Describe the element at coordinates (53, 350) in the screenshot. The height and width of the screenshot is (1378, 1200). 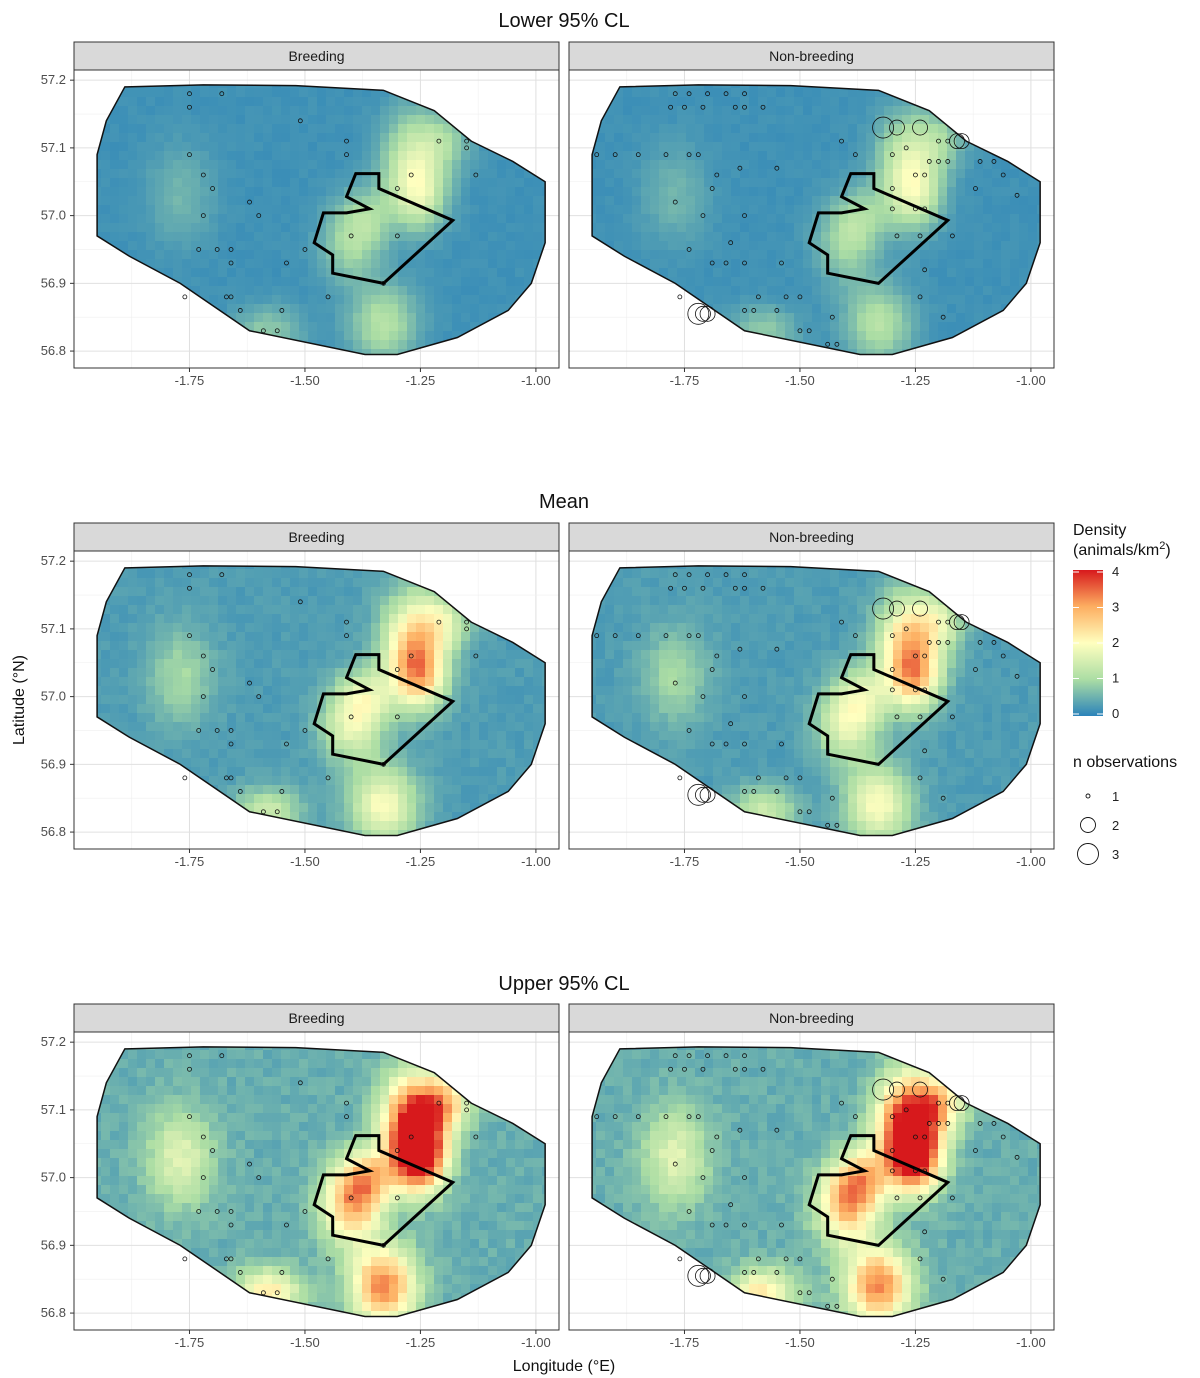
I see `y-tick-label: 56.8` at that location.